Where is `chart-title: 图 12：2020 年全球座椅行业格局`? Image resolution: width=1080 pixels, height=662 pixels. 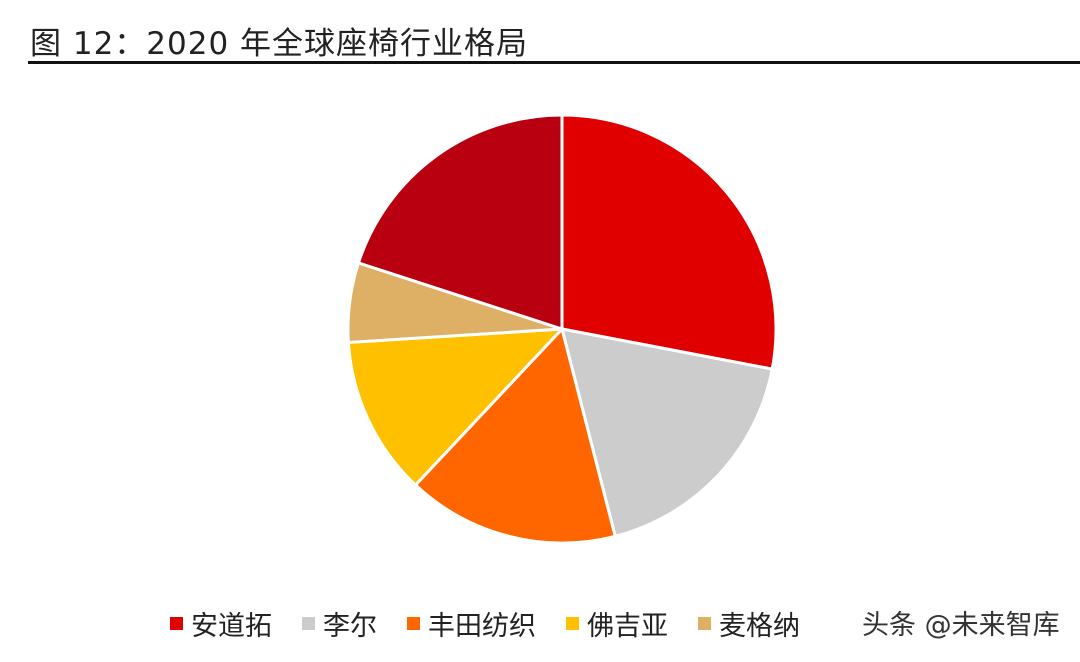 chart-title: 图 12：2020 年全球座椅行业格局 is located at coordinates (279, 44).